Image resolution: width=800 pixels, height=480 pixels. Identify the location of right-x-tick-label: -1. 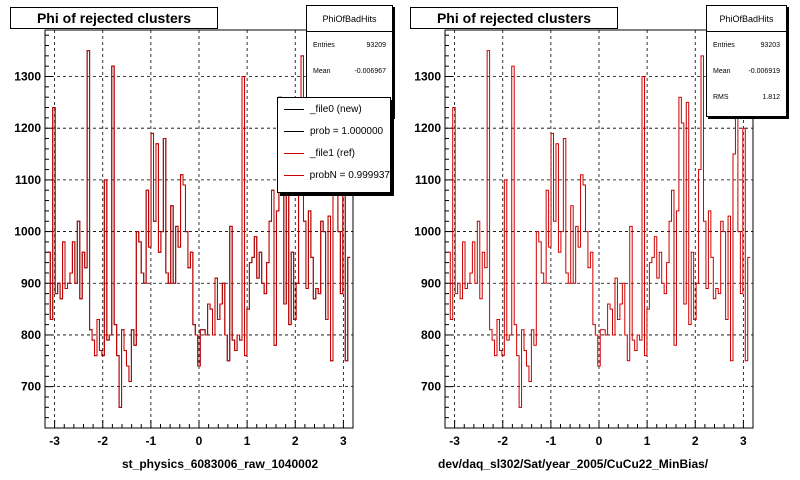
(551, 441).